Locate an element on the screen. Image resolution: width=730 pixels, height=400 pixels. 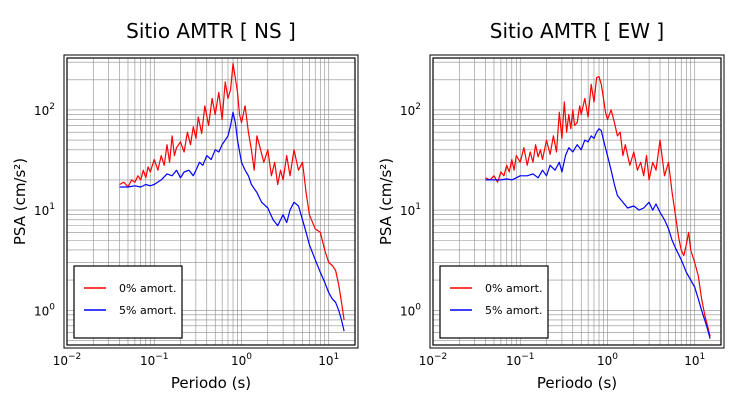
chart-title: Sitio AMTR [ EW ] is located at coordinates (577, 31).